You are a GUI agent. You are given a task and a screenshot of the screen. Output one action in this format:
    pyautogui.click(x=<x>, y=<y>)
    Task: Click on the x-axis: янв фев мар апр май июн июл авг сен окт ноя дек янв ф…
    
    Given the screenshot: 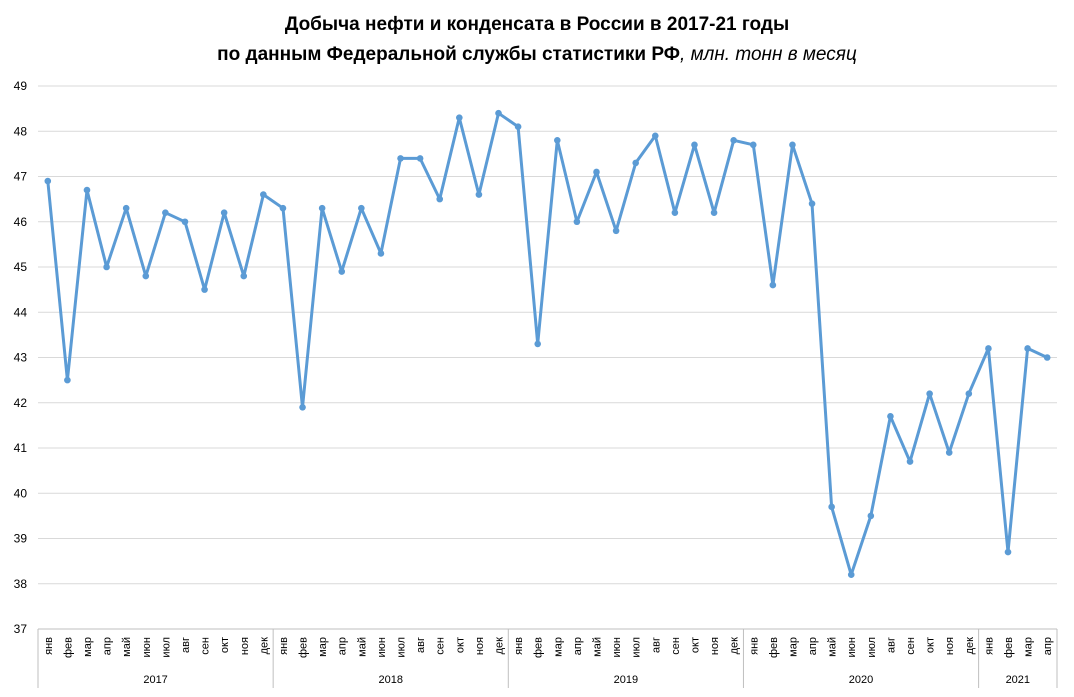 What is the action you would take?
    pyautogui.click(x=547, y=658)
    